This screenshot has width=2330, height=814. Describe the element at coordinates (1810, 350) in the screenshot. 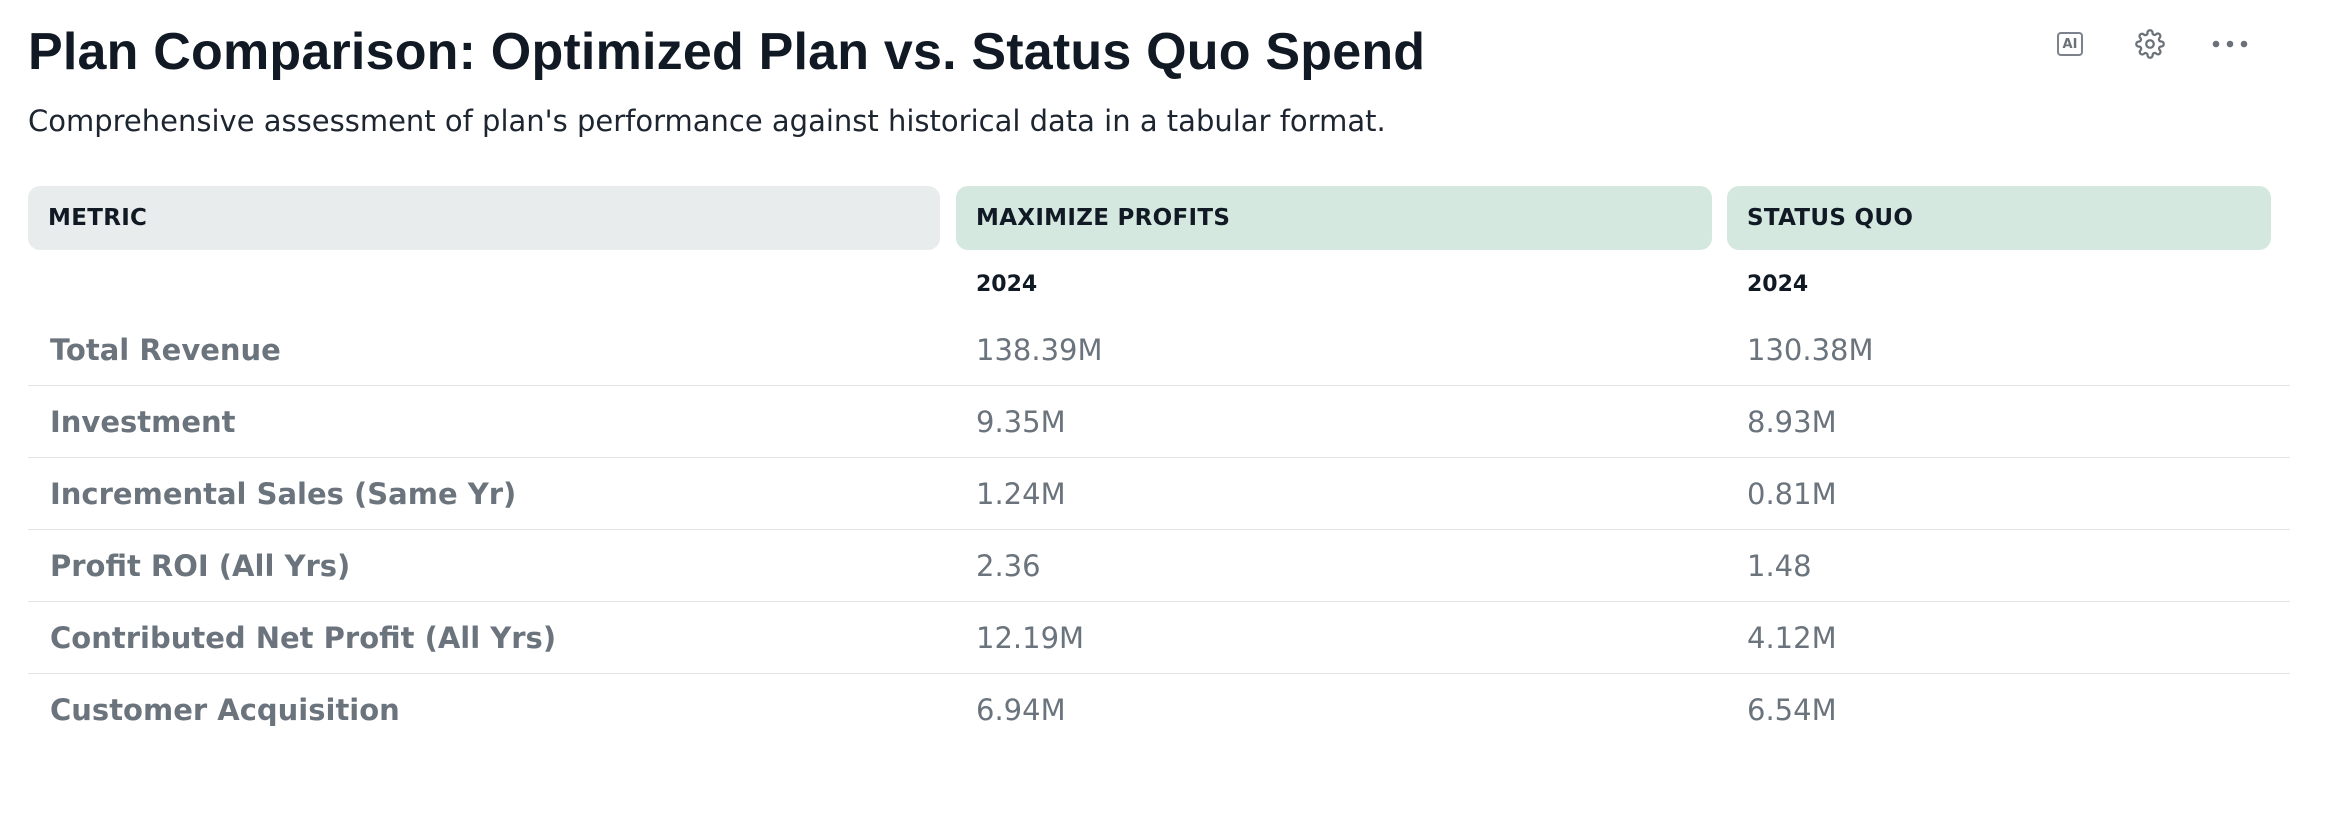

I see `status-quo-value: 130.38M` at that location.